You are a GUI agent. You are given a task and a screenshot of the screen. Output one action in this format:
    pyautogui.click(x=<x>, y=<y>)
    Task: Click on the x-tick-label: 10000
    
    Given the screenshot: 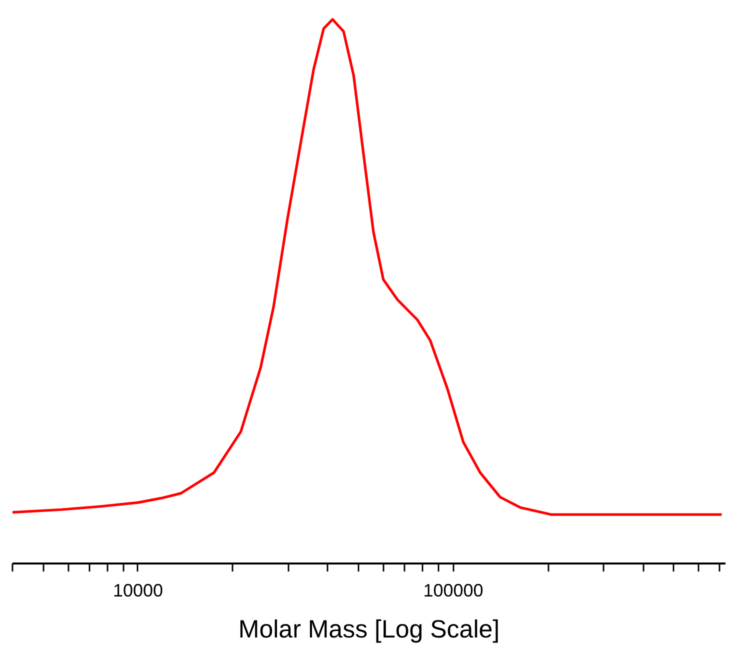 What is the action you would take?
    pyautogui.click(x=138, y=590)
    